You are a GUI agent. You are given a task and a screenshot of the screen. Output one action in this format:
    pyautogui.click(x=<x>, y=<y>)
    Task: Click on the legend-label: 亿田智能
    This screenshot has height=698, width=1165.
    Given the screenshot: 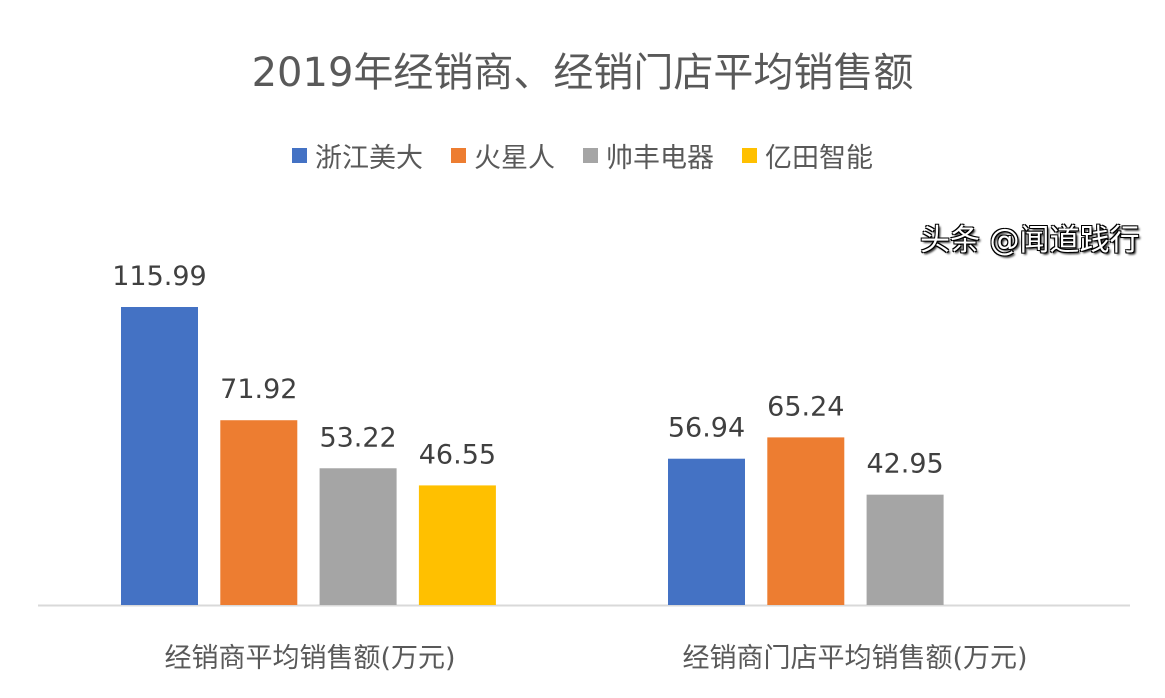 What is the action you would take?
    pyautogui.click(x=819, y=158)
    